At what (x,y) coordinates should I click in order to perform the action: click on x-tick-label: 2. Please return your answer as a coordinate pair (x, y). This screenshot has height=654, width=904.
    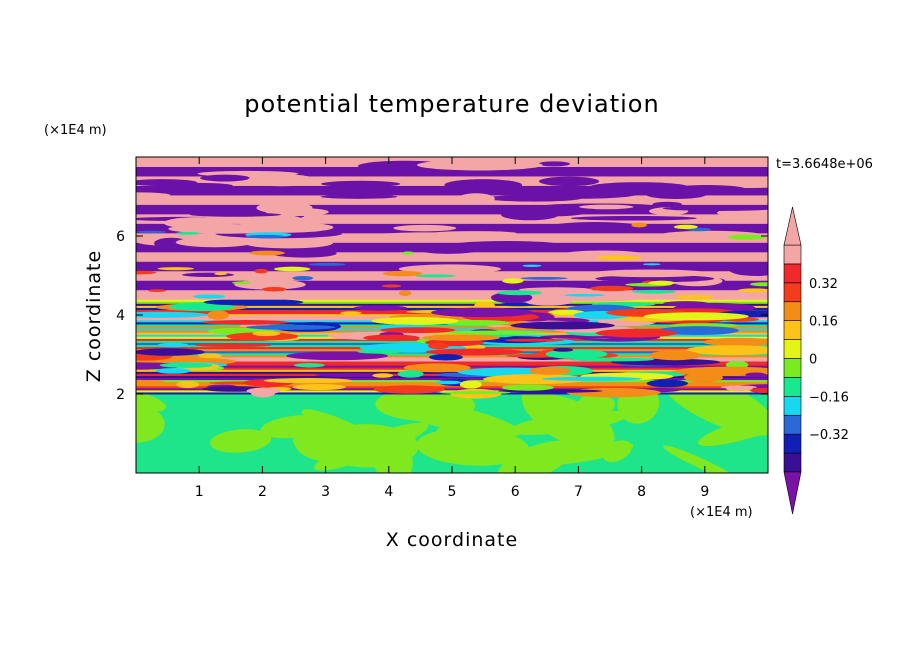
    Looking at the image, I should click on (262, 492).